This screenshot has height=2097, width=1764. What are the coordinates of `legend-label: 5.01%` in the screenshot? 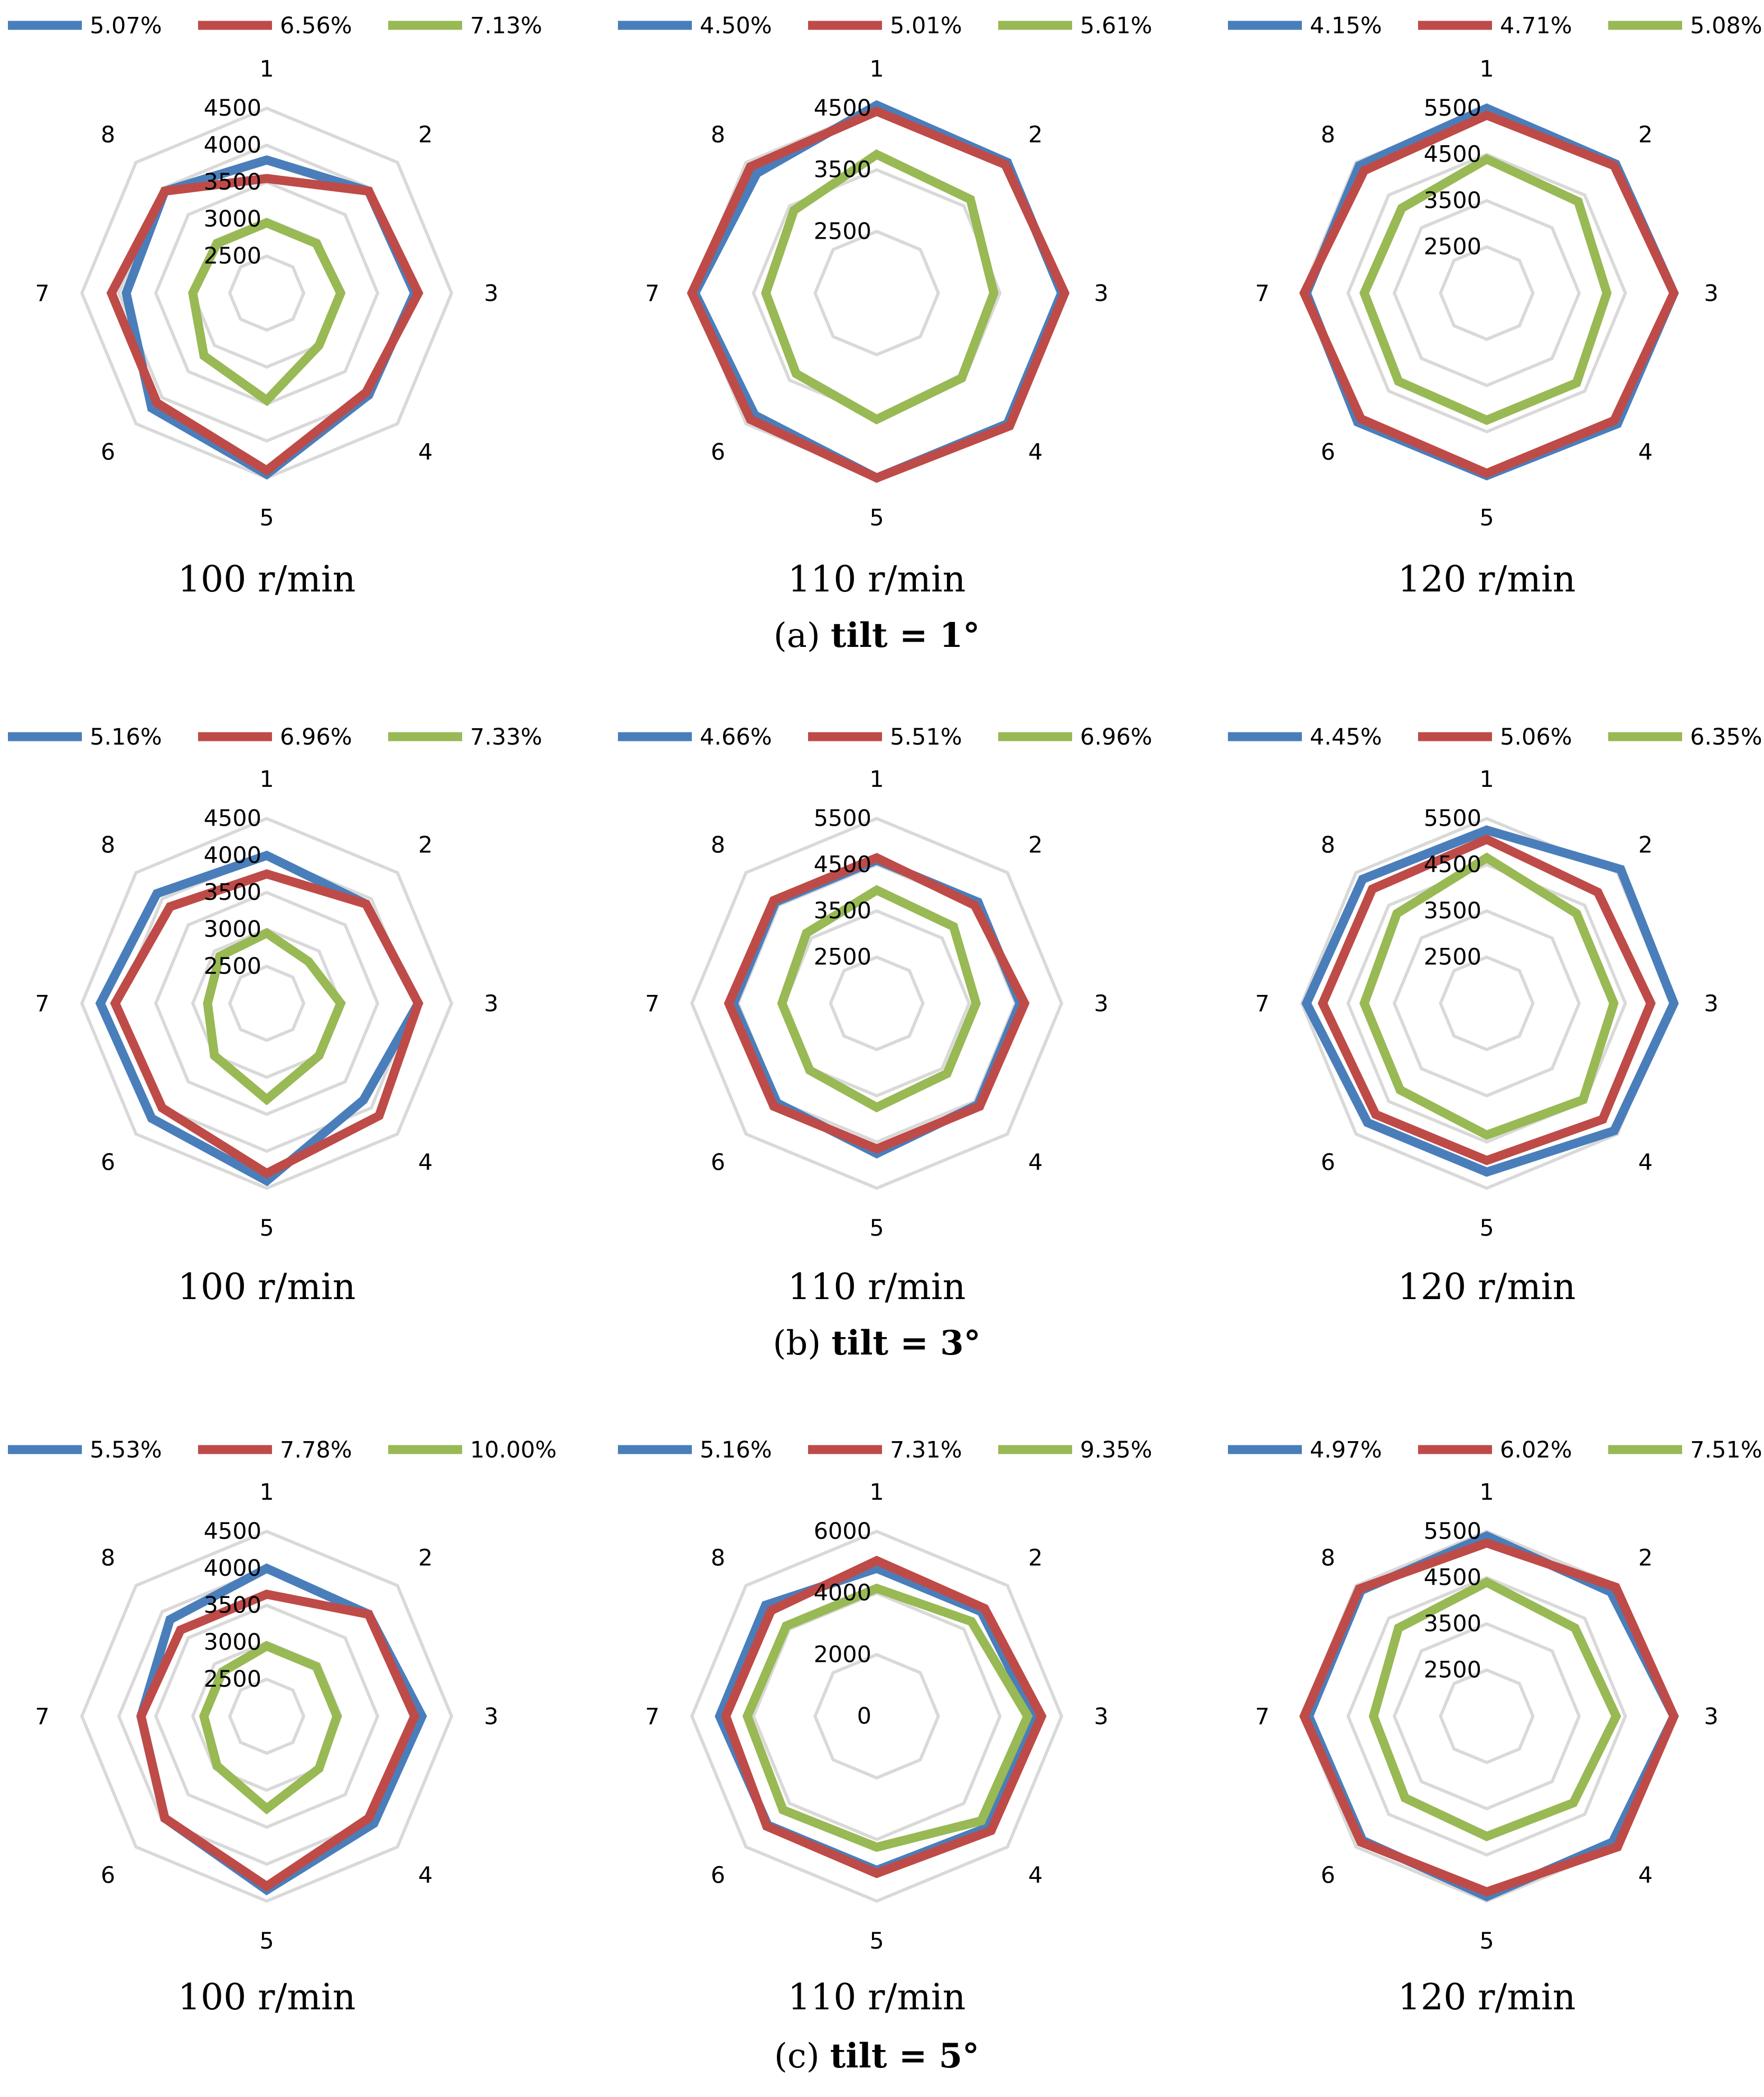 It's located at (926, 26).